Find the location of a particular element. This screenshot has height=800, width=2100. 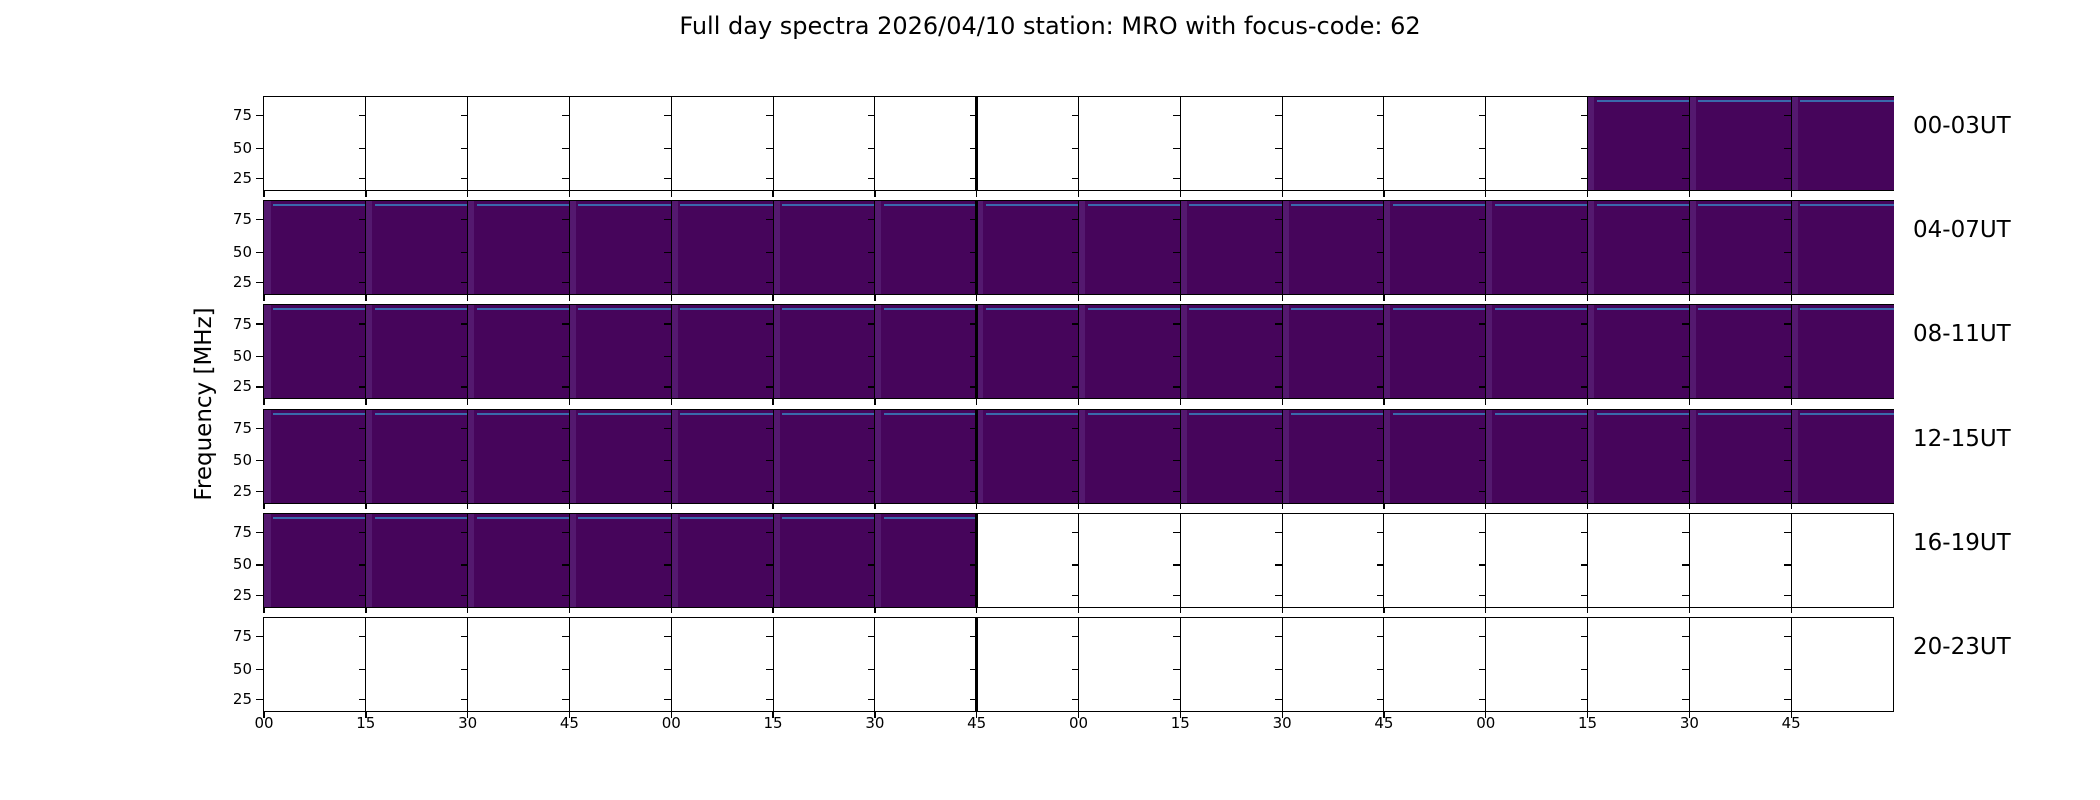

x-tick-label: 15 is located at coordinates (1588, 723).